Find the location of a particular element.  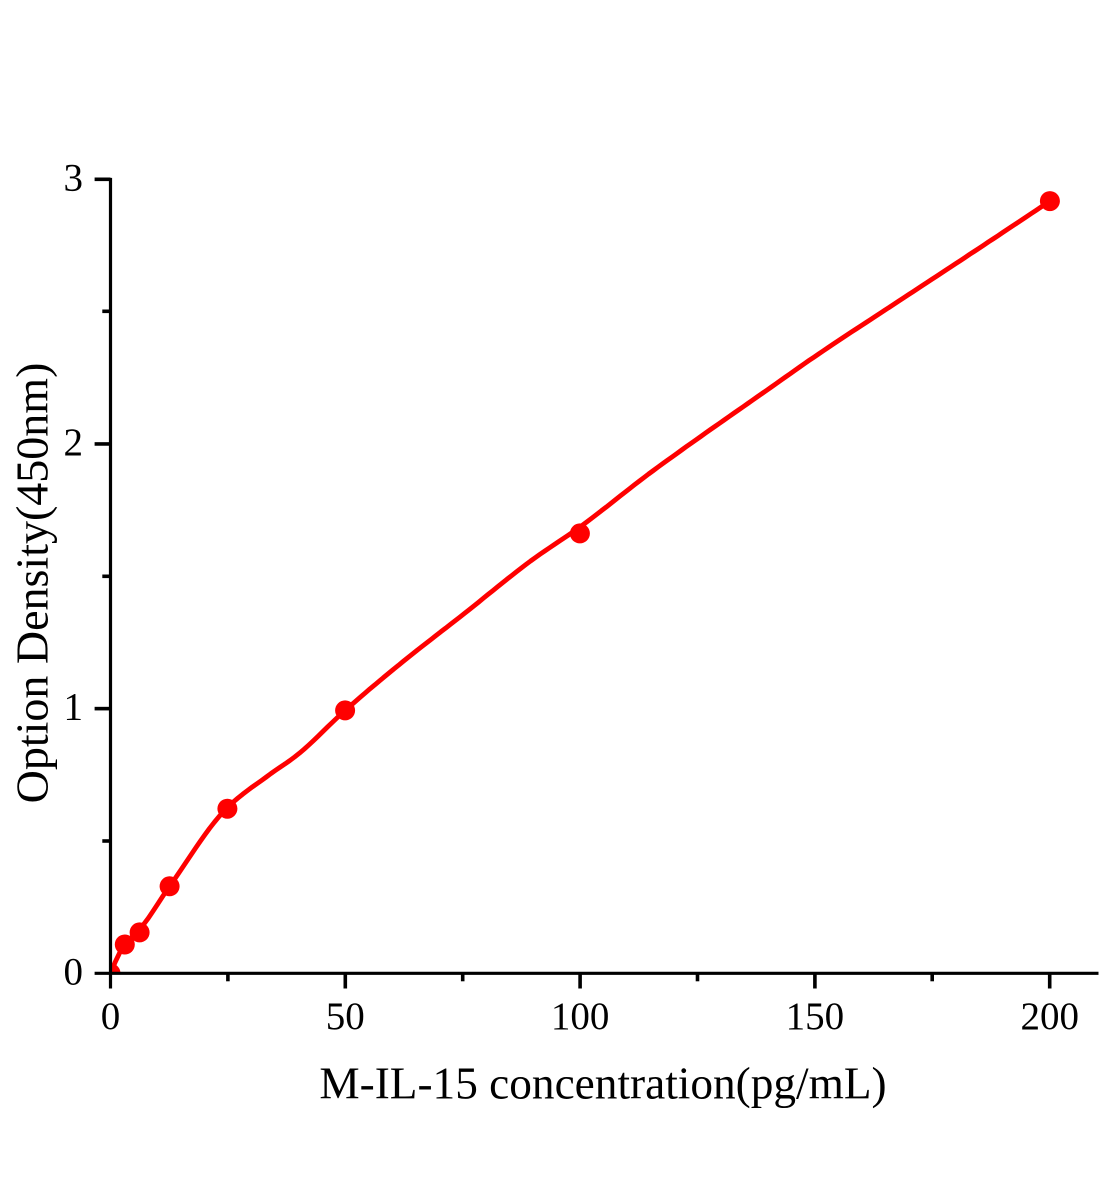

svg-text: 150 is located at coordinates (815, 1016).